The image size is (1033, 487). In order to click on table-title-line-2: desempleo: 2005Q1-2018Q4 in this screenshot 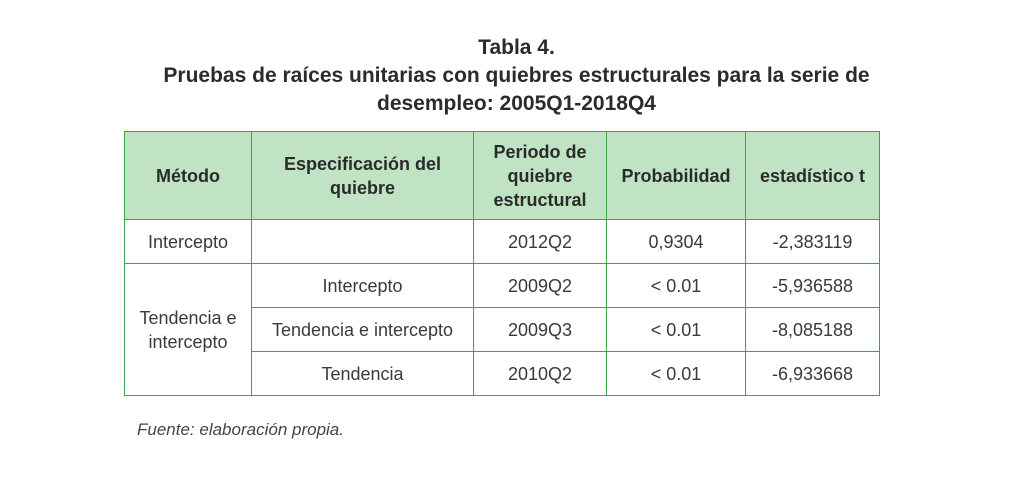, I will do `click(516, 103)`.